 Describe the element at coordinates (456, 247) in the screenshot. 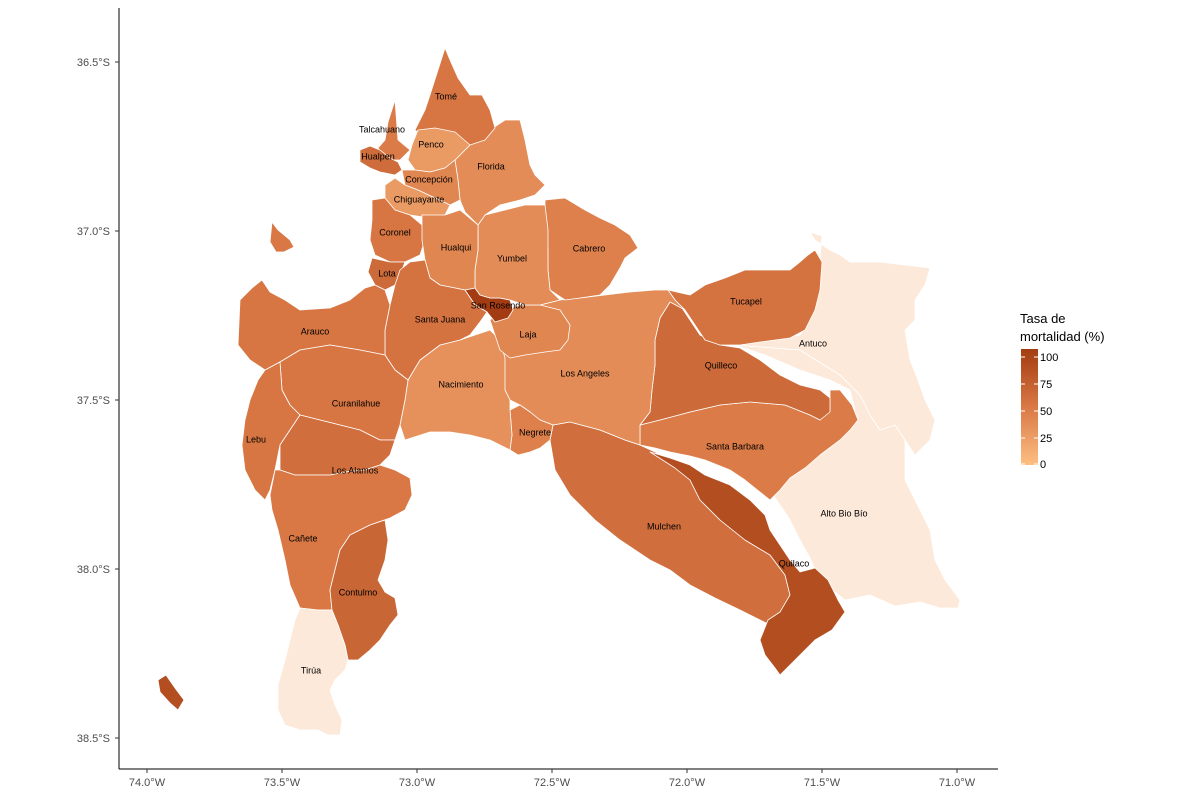

I see `region-label: Hualqui` at that location.